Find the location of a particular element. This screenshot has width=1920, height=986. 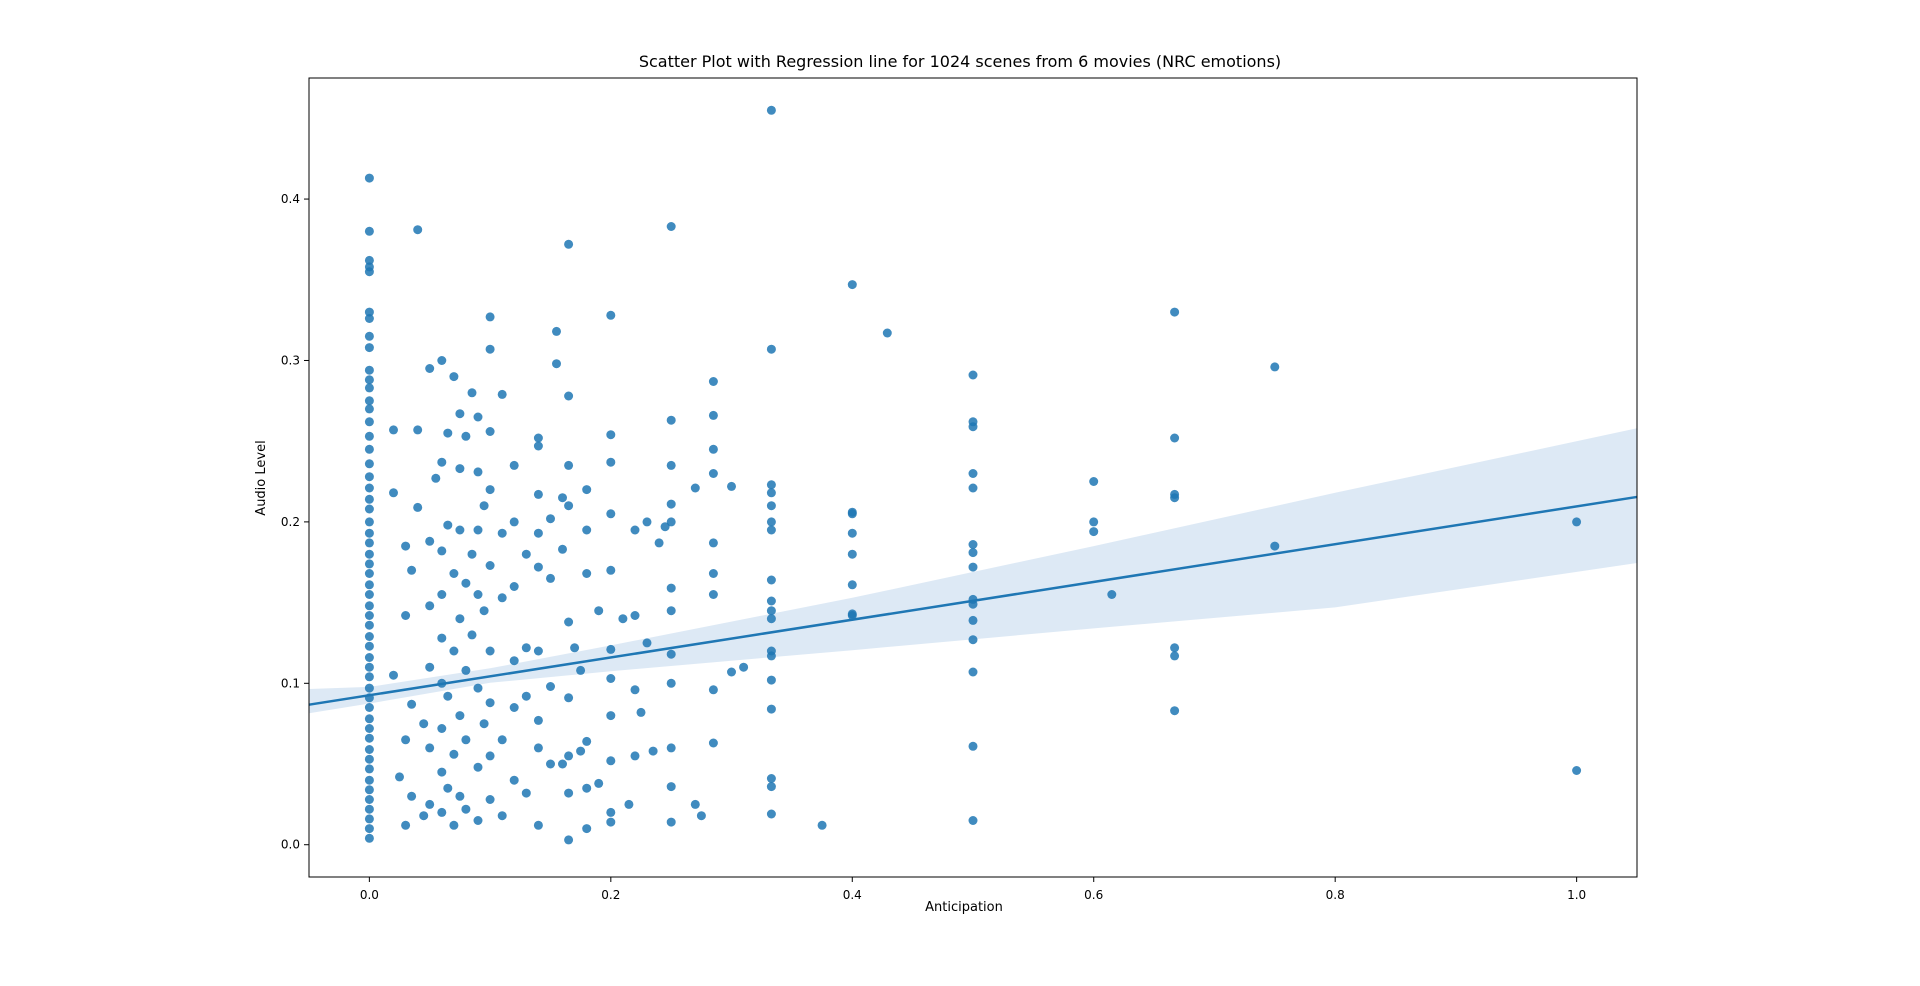

x-tick-label: 0.2 is located at coordinates (610, 895).